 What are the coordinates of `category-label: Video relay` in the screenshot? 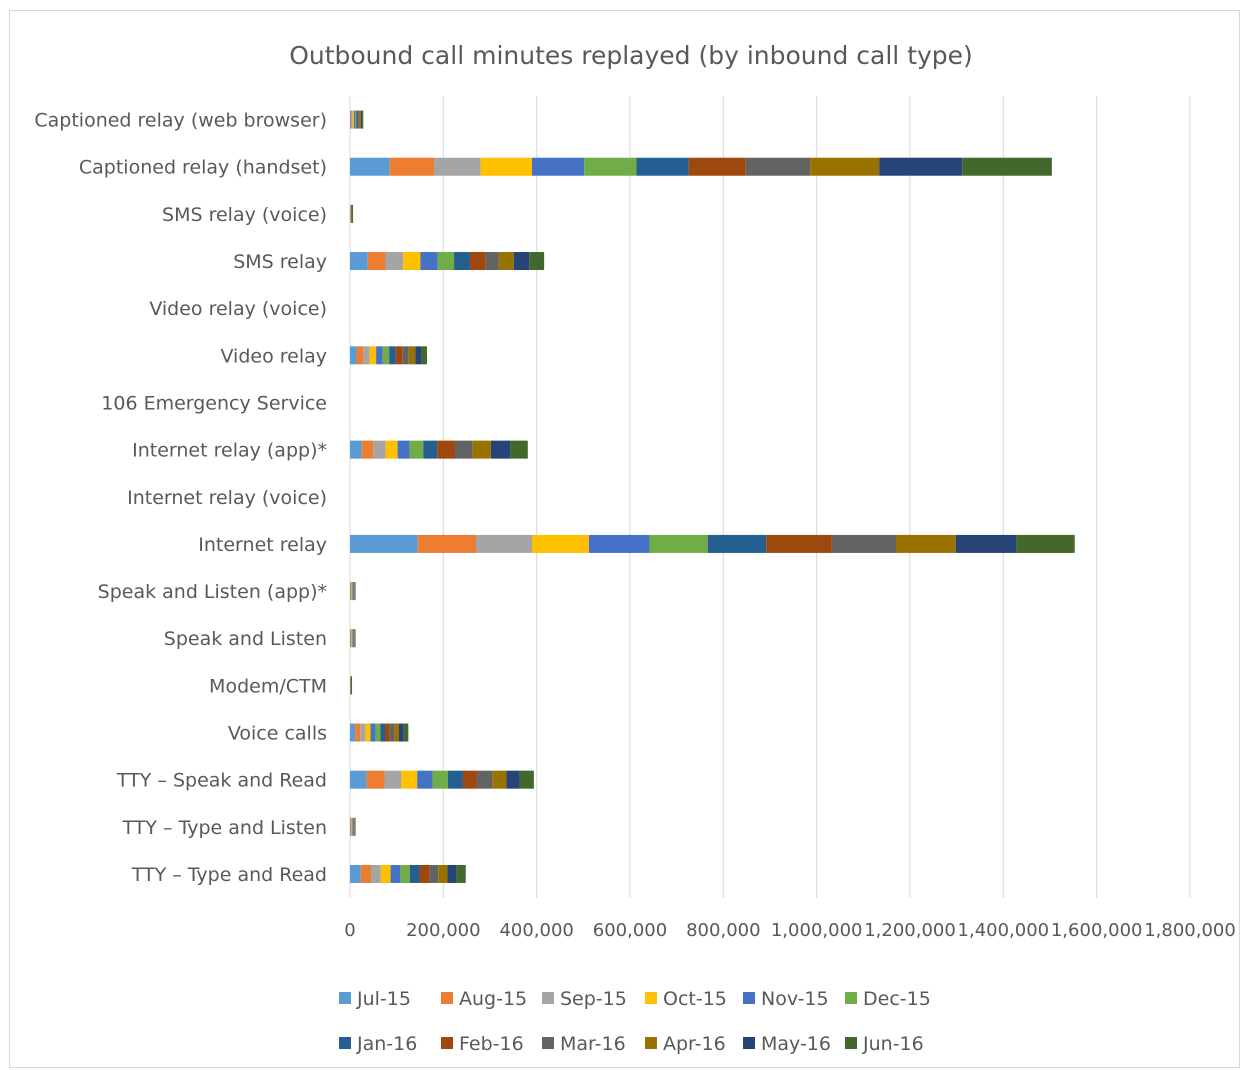 It's located at (273, 356).